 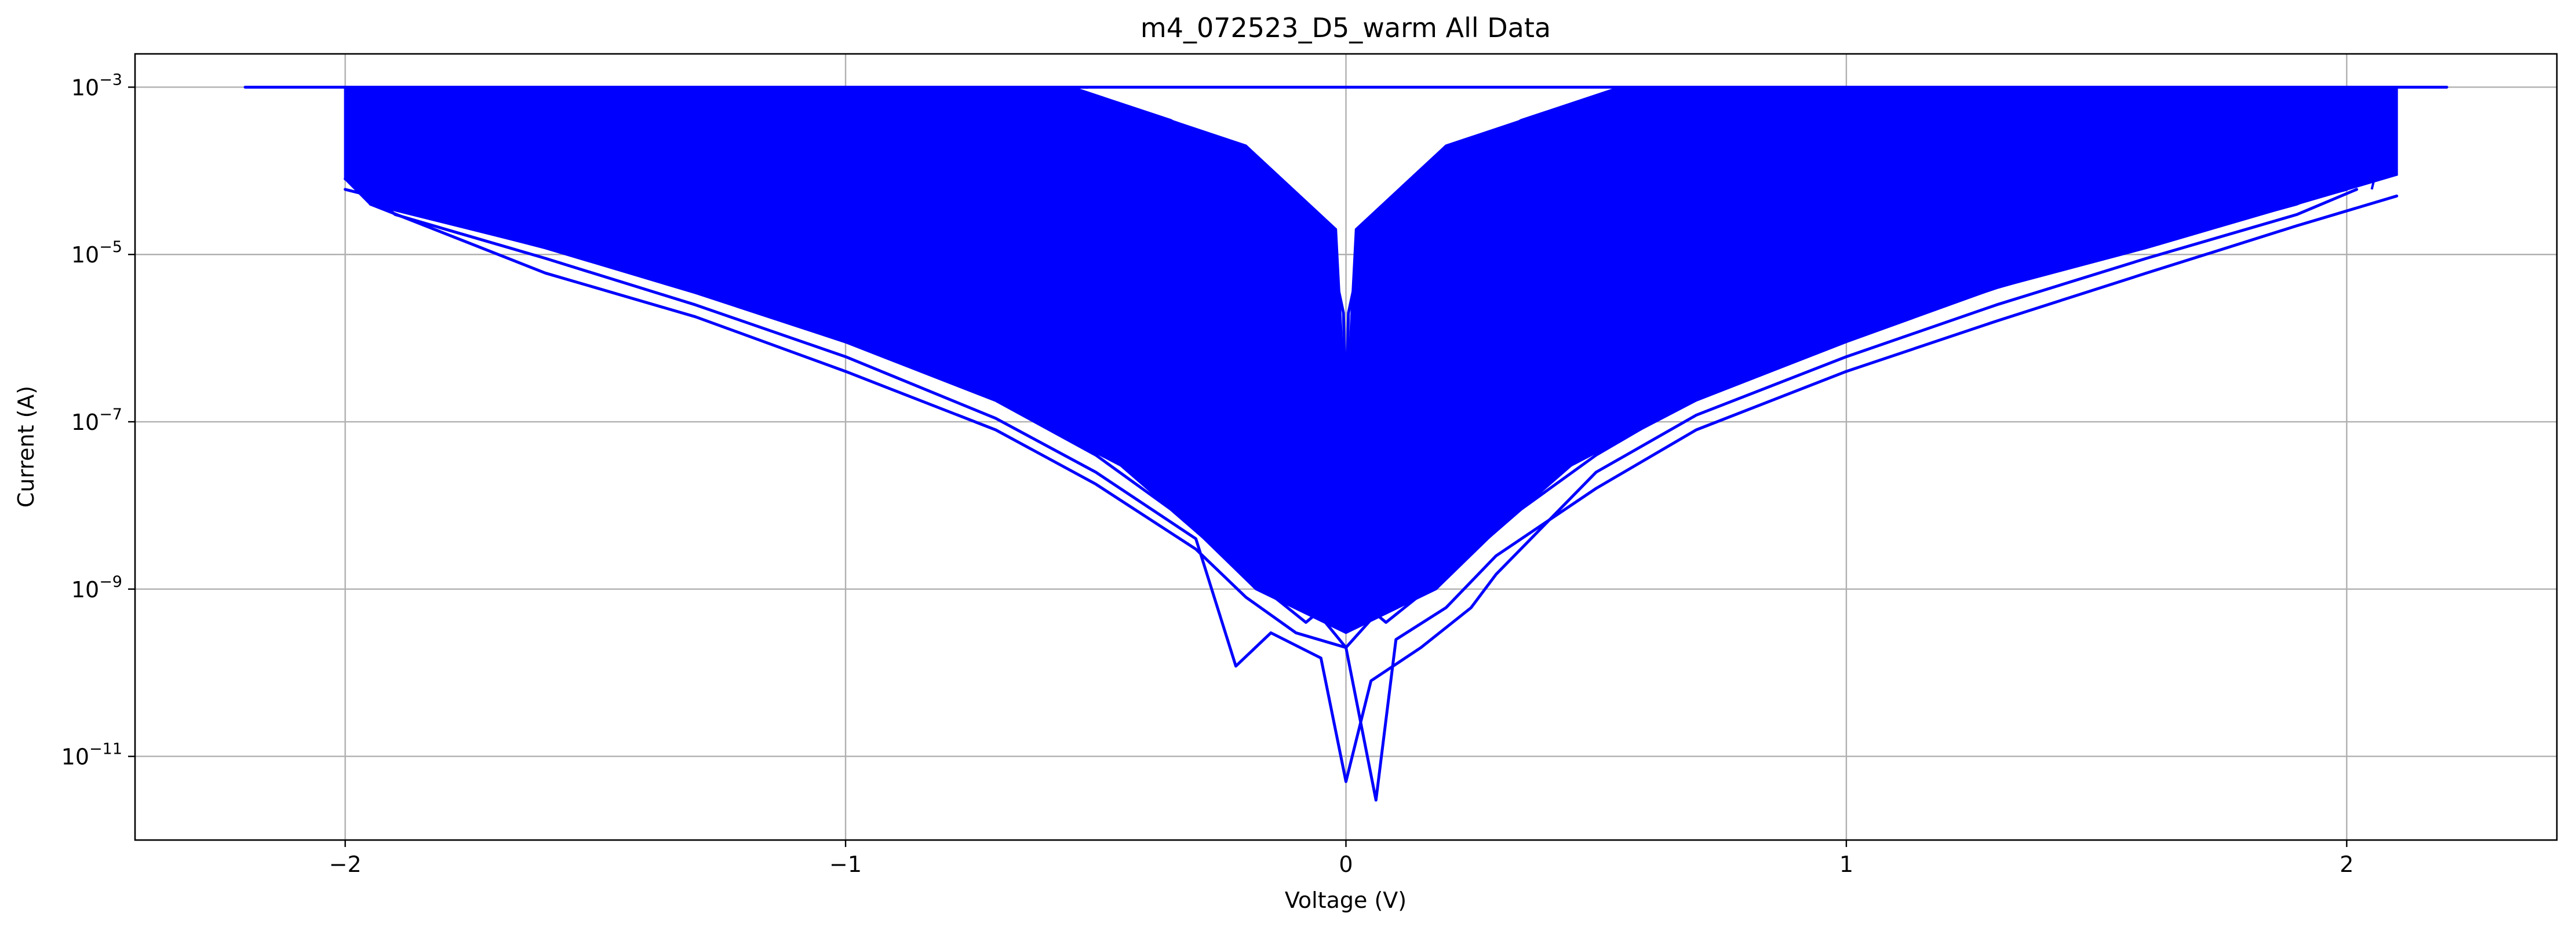 What do you see at coordinates (1346, 27) in the screenshot?
I see `chart-title: m4_072523_D5_warm All Data` at bounding box center [1346, 27].